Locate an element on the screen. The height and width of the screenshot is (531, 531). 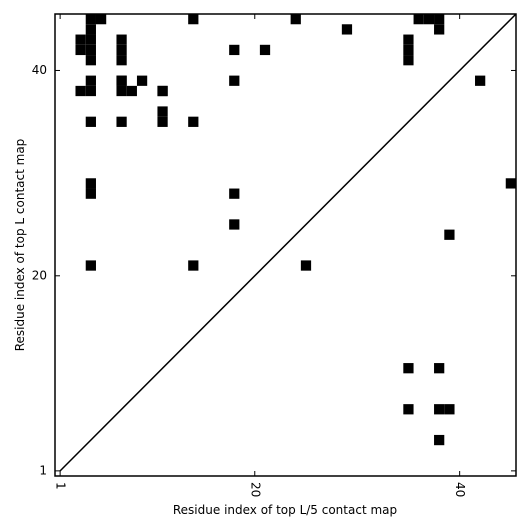
y-tick-label: 40 is located at coordinates (39, 70).